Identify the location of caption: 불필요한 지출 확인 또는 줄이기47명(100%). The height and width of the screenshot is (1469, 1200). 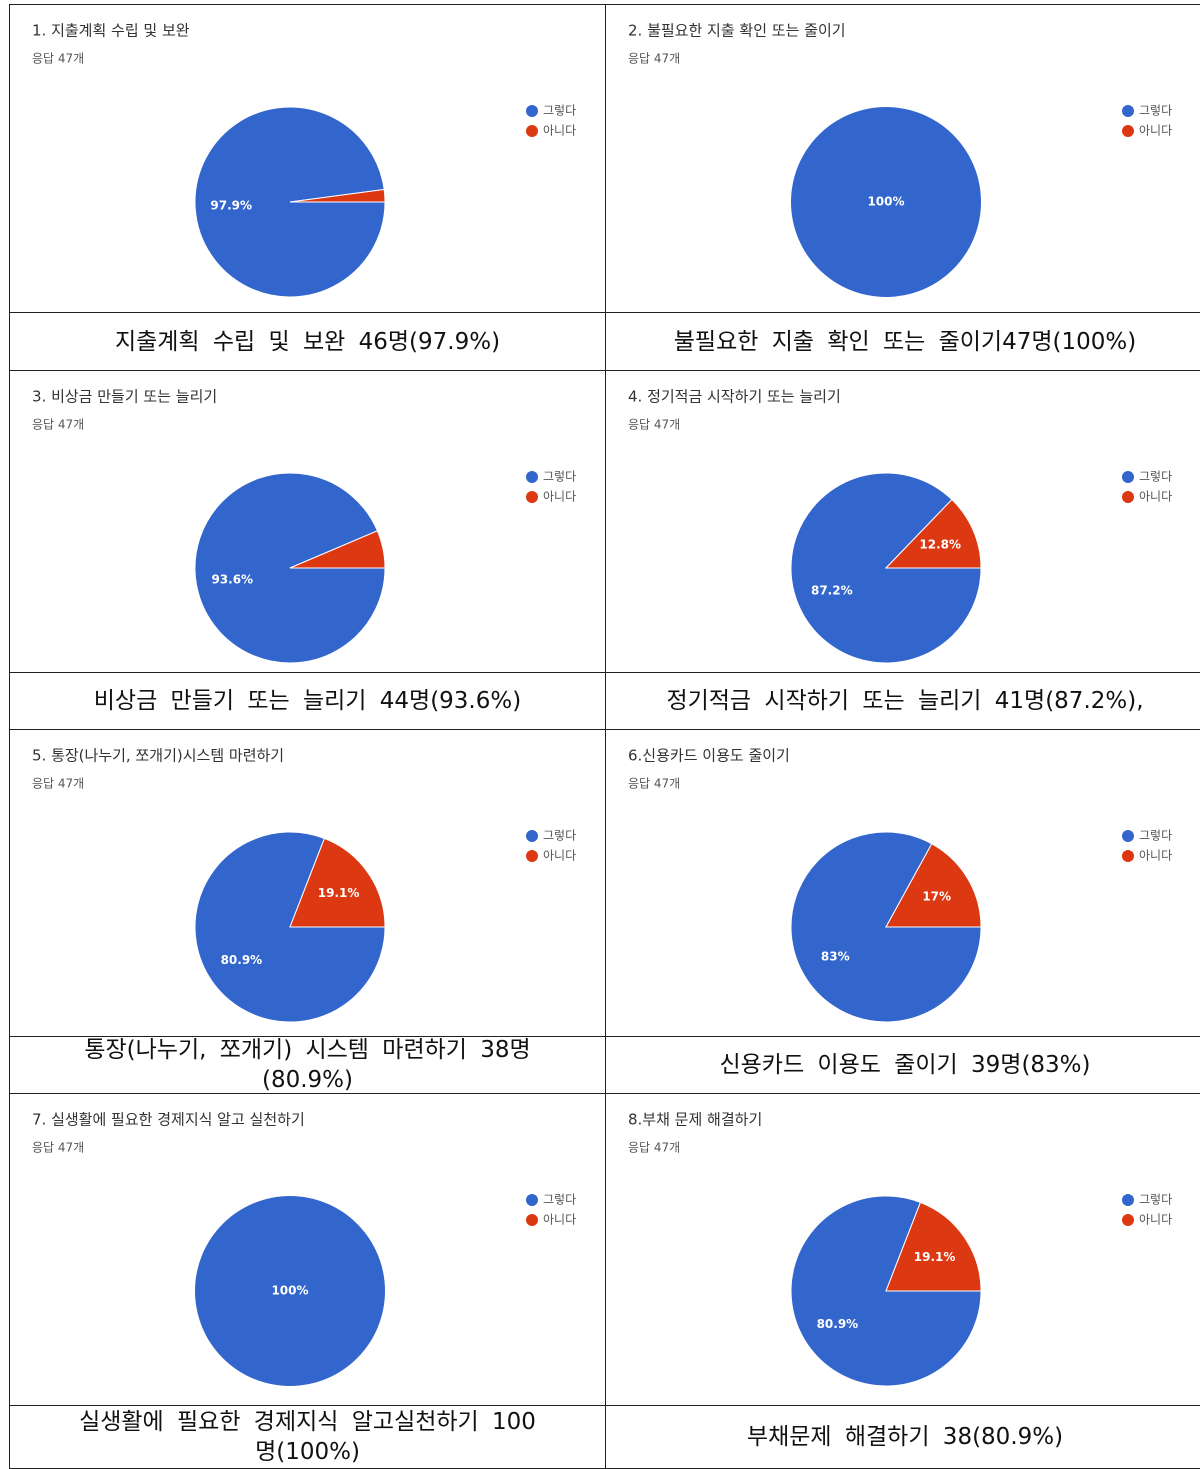
(905, 341).